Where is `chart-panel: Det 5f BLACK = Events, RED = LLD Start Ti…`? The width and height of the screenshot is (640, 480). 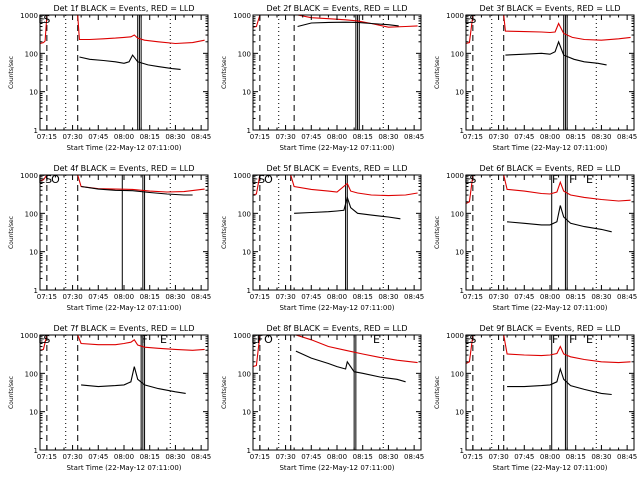
chart-panel: Det 5f BLACK = Events, RED = LLD Start Ti… is located at coordinates (322, 238).